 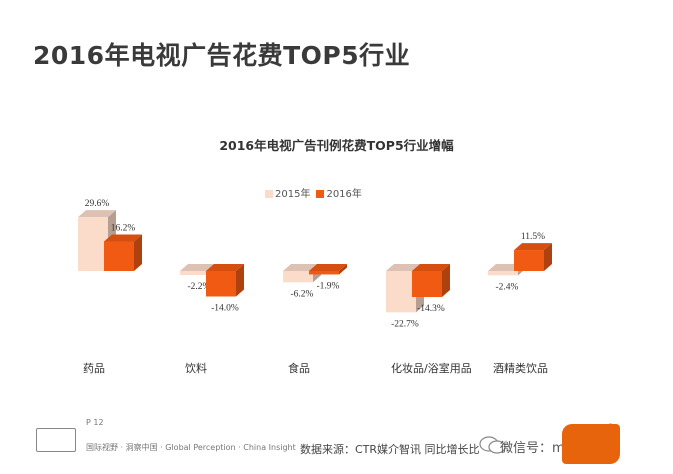 What do you see at coordinates (199, 287) in the screenshot?
I see `data-label-0-1: -2.2%` at bounding box center [199, 287].